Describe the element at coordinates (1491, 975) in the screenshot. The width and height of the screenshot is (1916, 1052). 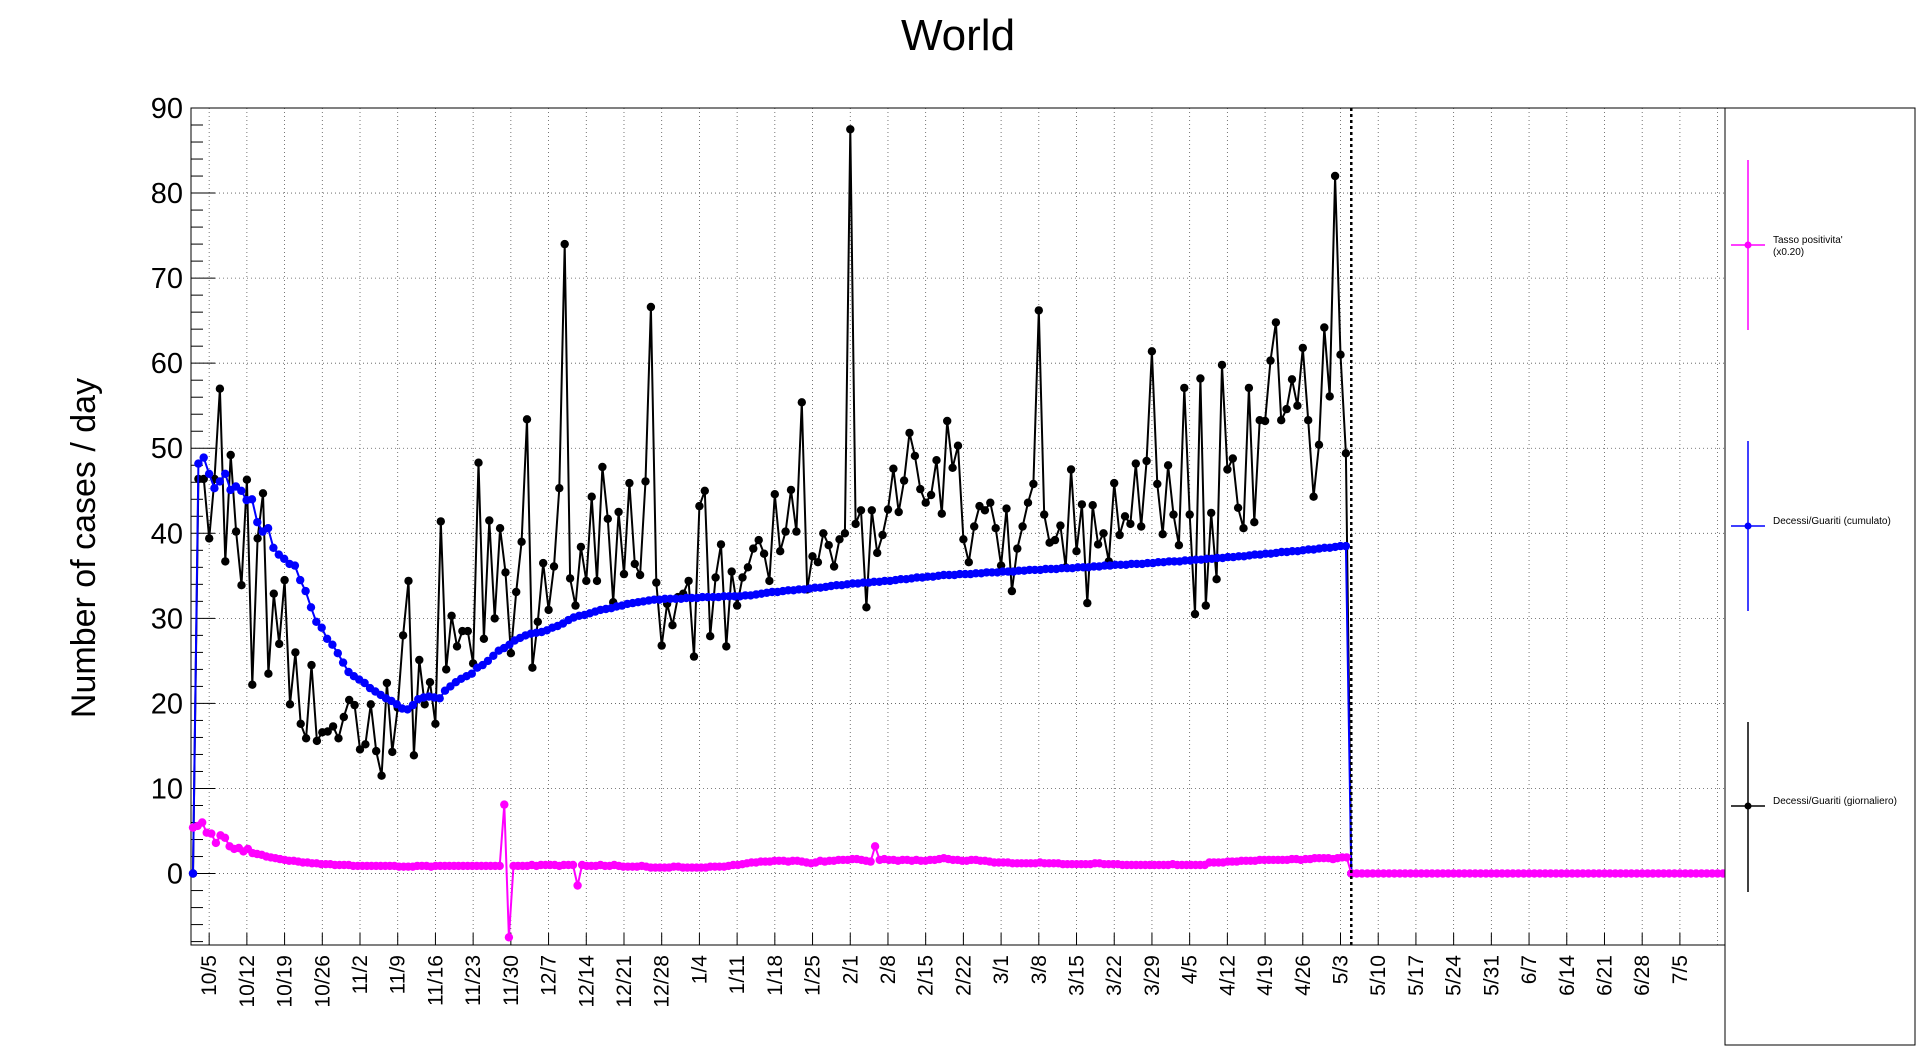
I see `x-tick-label: 5/31` at that location.